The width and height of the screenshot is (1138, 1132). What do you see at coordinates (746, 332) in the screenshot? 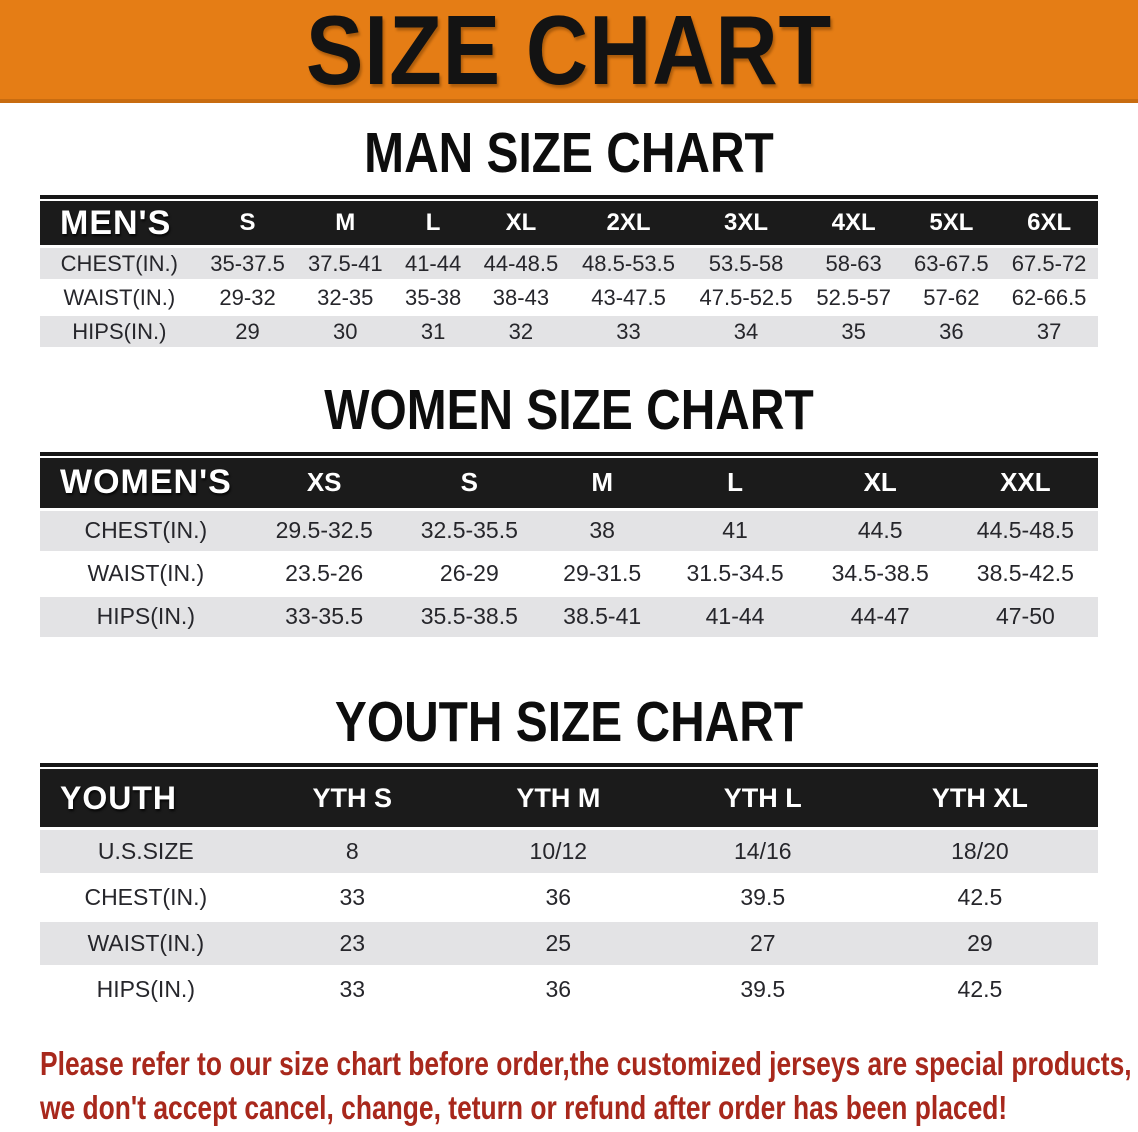
I see `size-value: 34` at bounding box center [746, 332].